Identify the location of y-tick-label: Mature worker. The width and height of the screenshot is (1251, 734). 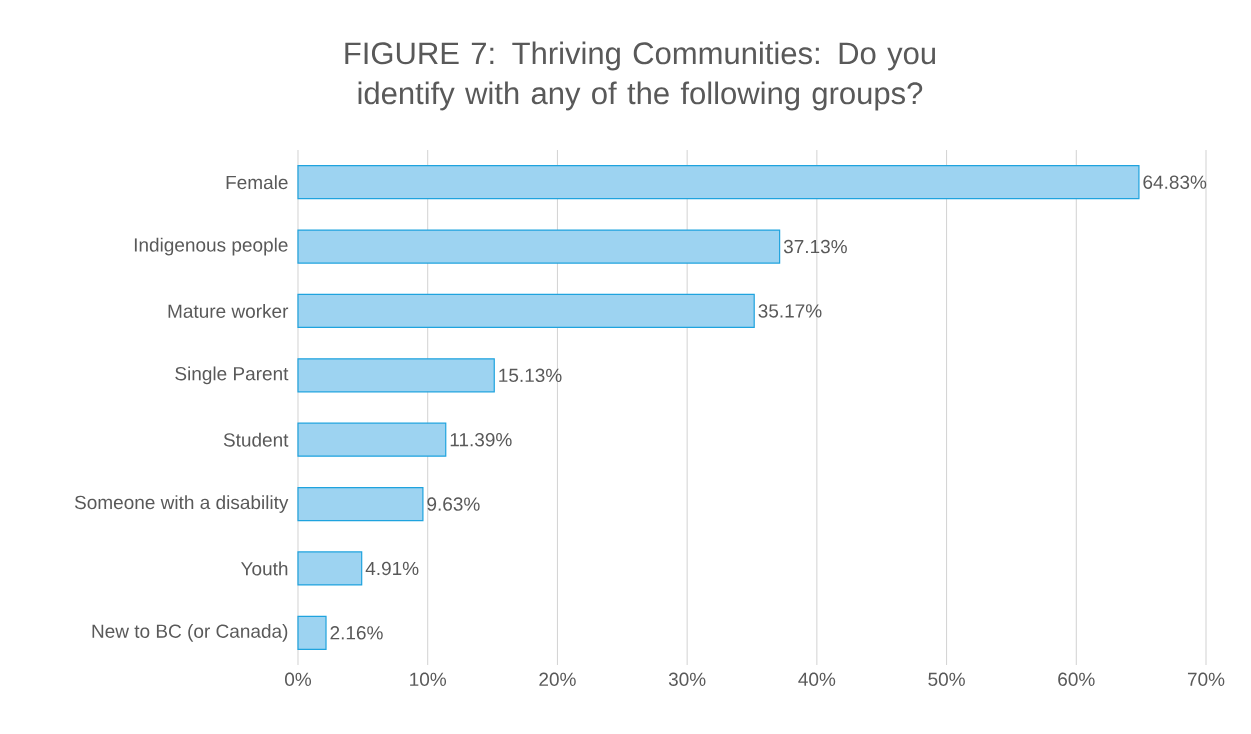
(228, 310).